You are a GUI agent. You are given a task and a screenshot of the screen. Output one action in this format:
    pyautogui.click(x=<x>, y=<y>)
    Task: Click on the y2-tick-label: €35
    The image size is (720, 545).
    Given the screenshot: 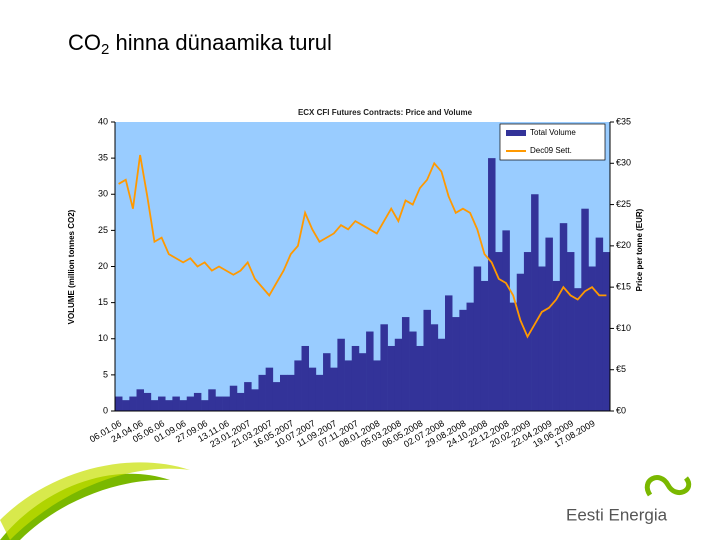 What is the action you would take?
    pyautogui.click(x=623, y=121)
    